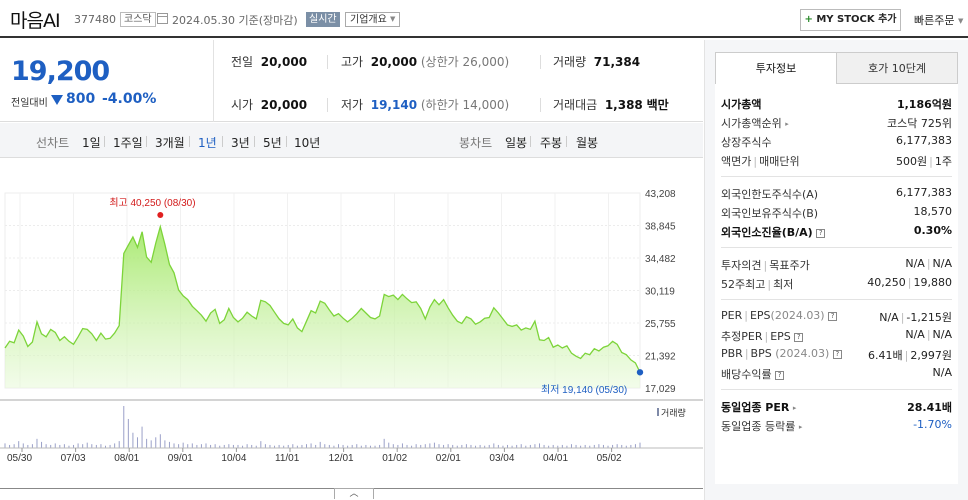 Image resolution: width=968 pixels, height=500 pixels. I want to click on chart-period-tabs: 선차트 1일 1주일 3개월 1년 3년 5년 10년 봉차트 일봉 주봉 월봉, so click(351, 140).